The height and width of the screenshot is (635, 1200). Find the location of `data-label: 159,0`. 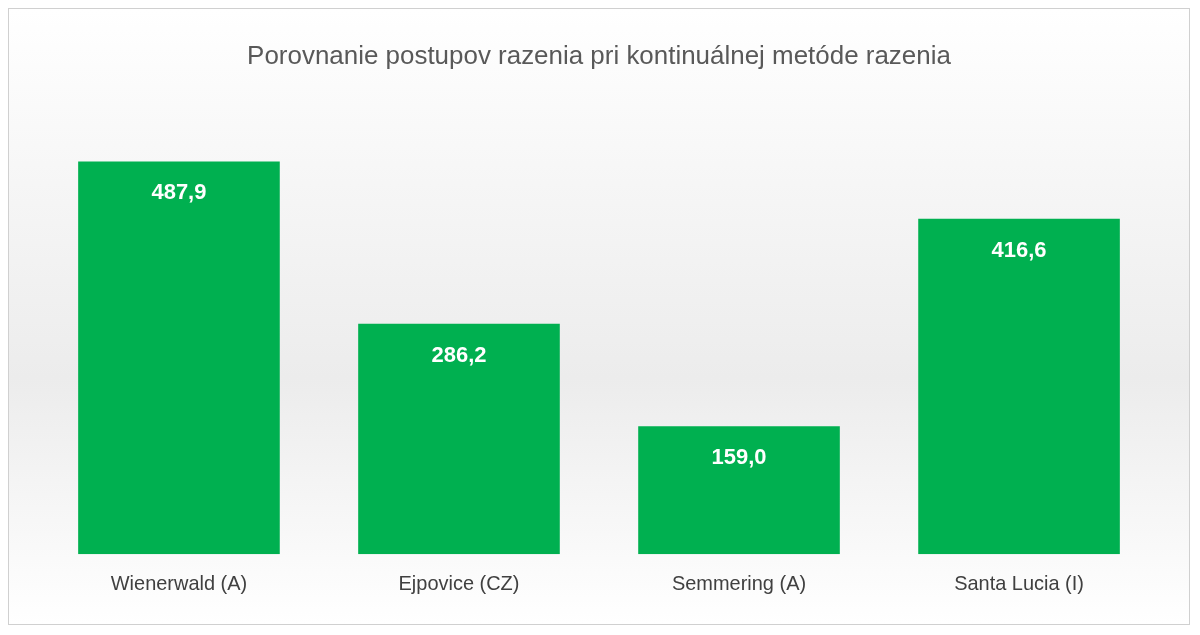

data-label: 159,0 is located at coordinates (739, 457).